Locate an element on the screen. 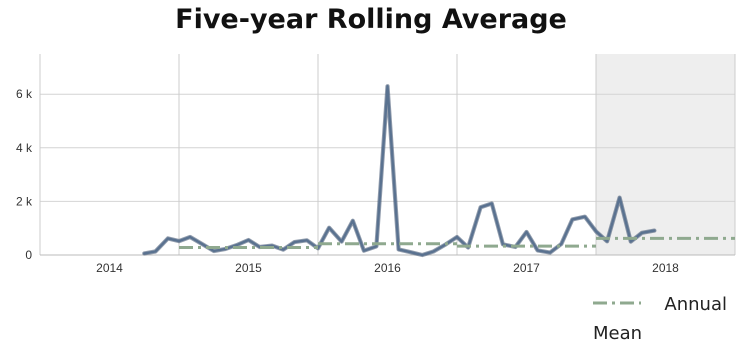  x-tick-label: 2015 is located at coordinates (248, 268).